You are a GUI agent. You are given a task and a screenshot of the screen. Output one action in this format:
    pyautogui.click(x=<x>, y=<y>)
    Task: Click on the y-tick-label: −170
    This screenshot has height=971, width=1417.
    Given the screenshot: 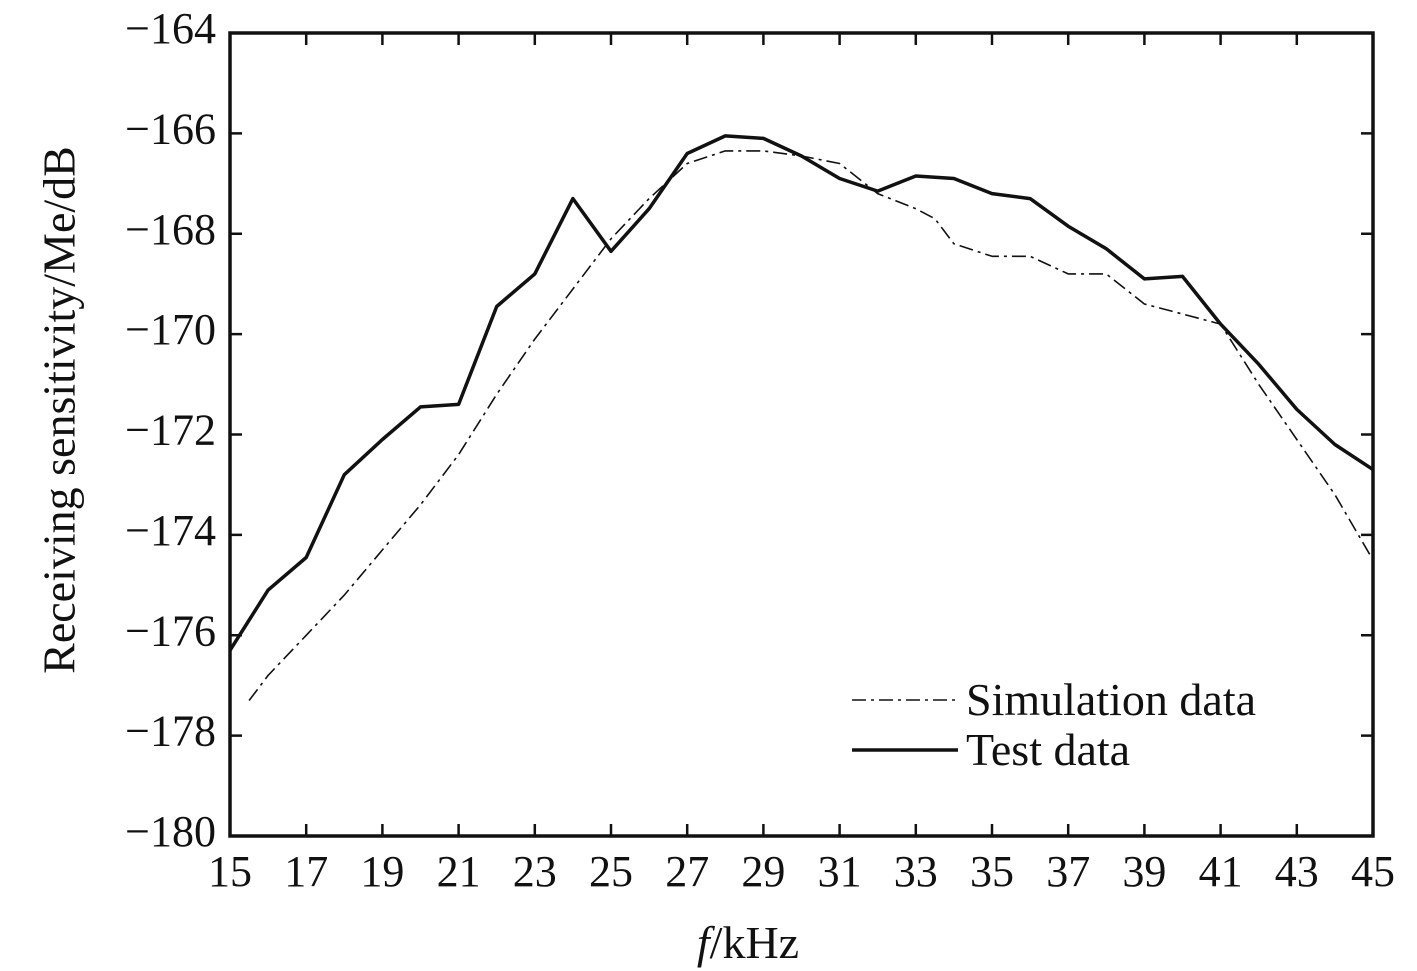 What is the action you would take?
    pyautogui.click(x=170, y=329)
    